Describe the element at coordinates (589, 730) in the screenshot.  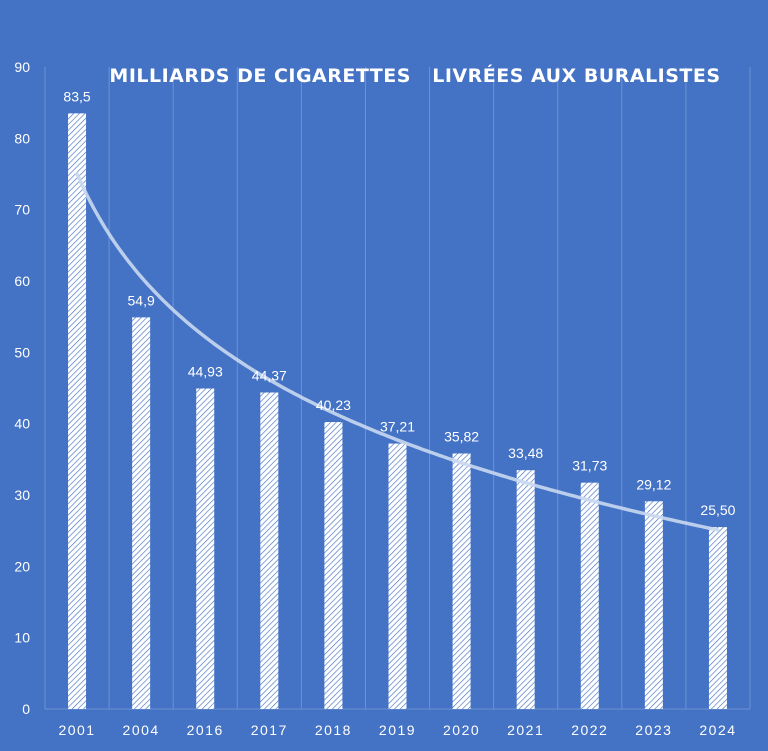
I see `category-label: 2022` at that location.